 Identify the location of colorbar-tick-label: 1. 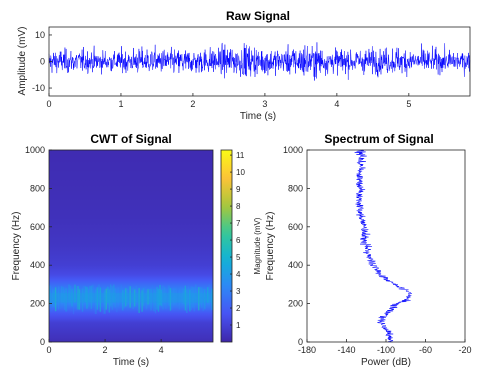
(238, 325).